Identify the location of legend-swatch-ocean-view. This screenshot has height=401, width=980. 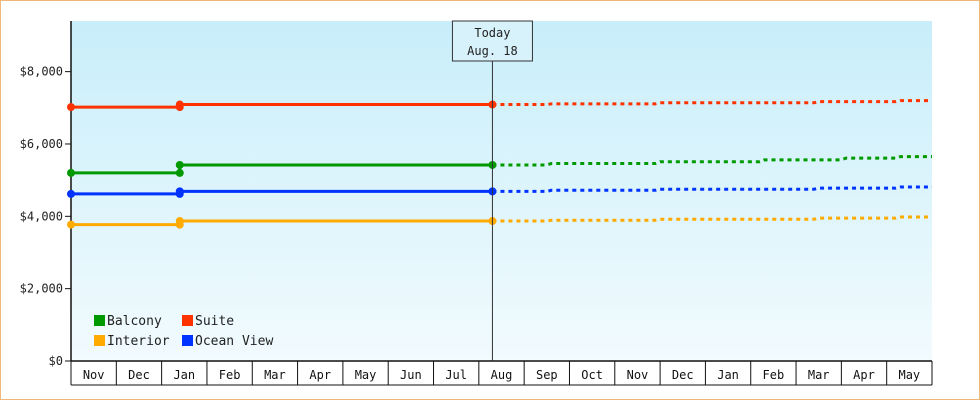
(187, 340).